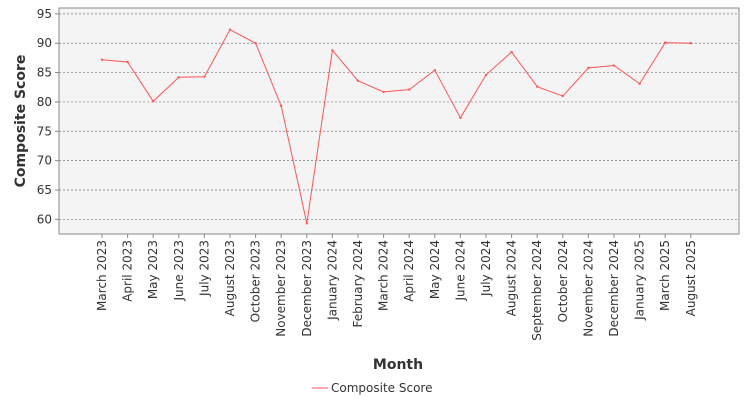 The height and width of the screenshot is (404, 750). What do you see at coordinates (44, 73) in the screenshot?
I see `y-tick-label: 85` at bounding box center [44, 73].